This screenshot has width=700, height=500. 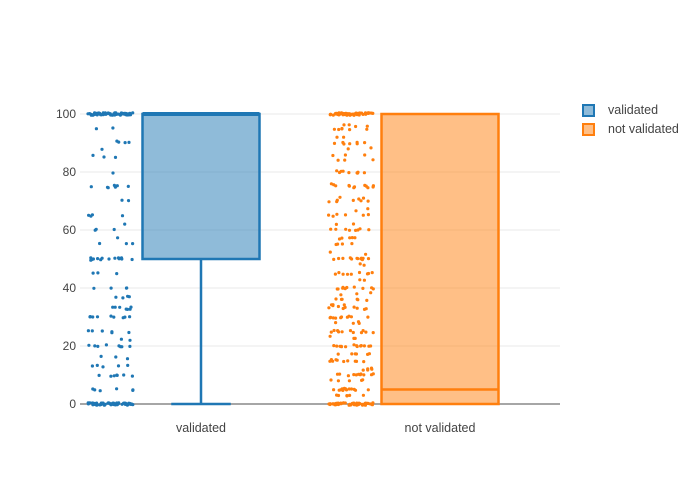 What do you see at coordinates (588, 110) in the screenshot?
I see `legend-swatch-validated-icon` at bounding box center [588, 110].